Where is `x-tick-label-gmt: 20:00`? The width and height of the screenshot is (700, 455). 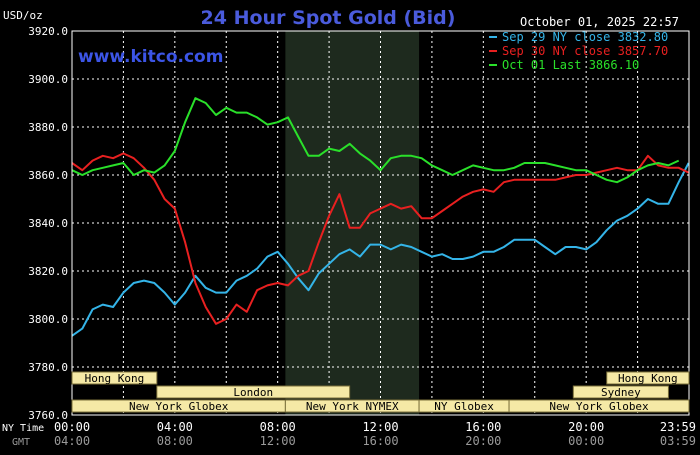
x-tick-label-gmt: 20:00 is located at coordinates (483, 441).